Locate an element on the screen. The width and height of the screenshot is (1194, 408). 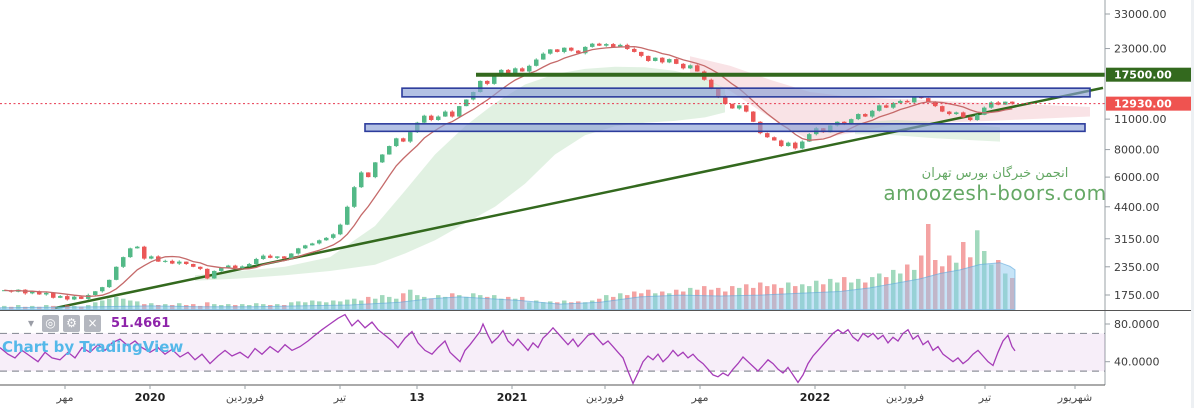
resistance-price-label is located at coordinates (1148, 74).